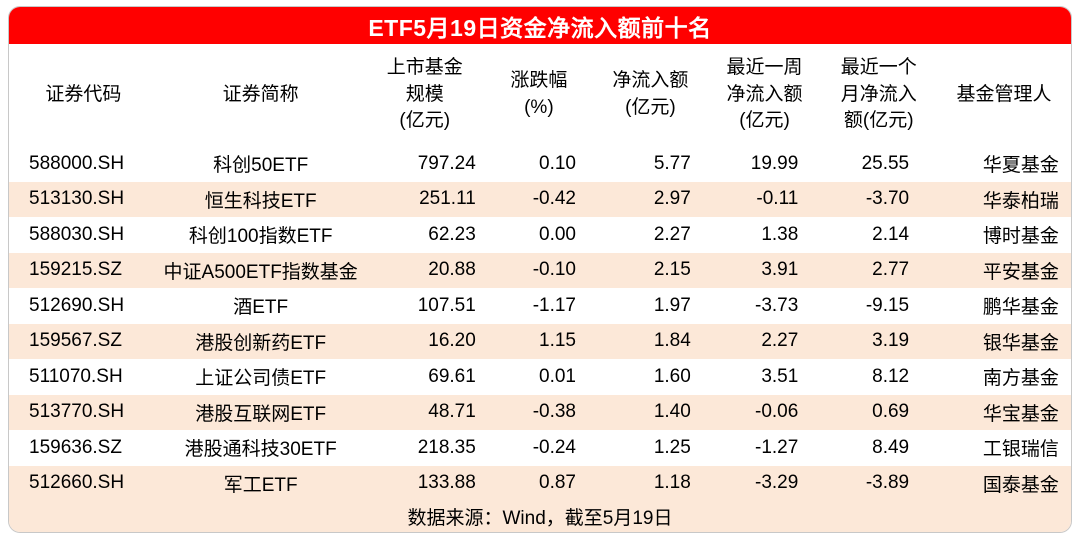  What do you see at coordinates (452, 376) in the screenshot?
I see `fund-size: 69.61` at bounding box center [452, 376].